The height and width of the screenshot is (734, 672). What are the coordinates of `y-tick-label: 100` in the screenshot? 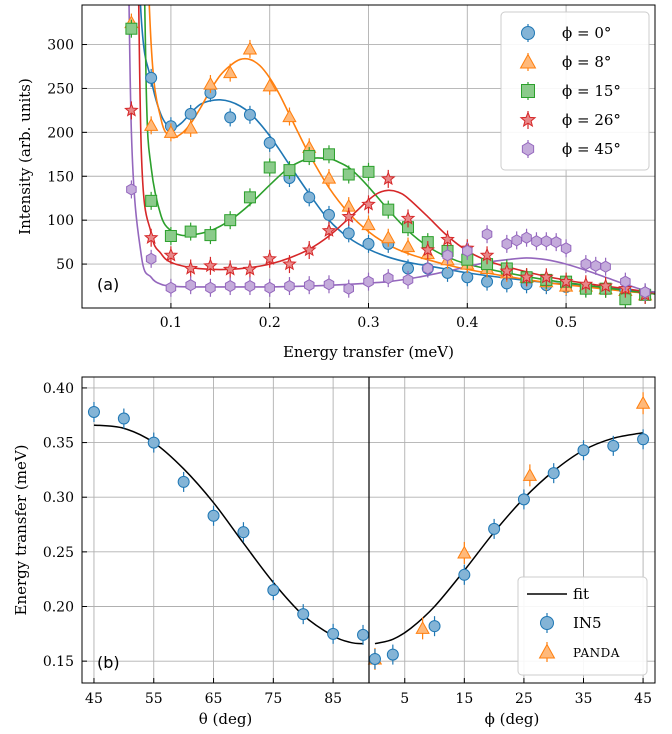 It's located at (60, 221).